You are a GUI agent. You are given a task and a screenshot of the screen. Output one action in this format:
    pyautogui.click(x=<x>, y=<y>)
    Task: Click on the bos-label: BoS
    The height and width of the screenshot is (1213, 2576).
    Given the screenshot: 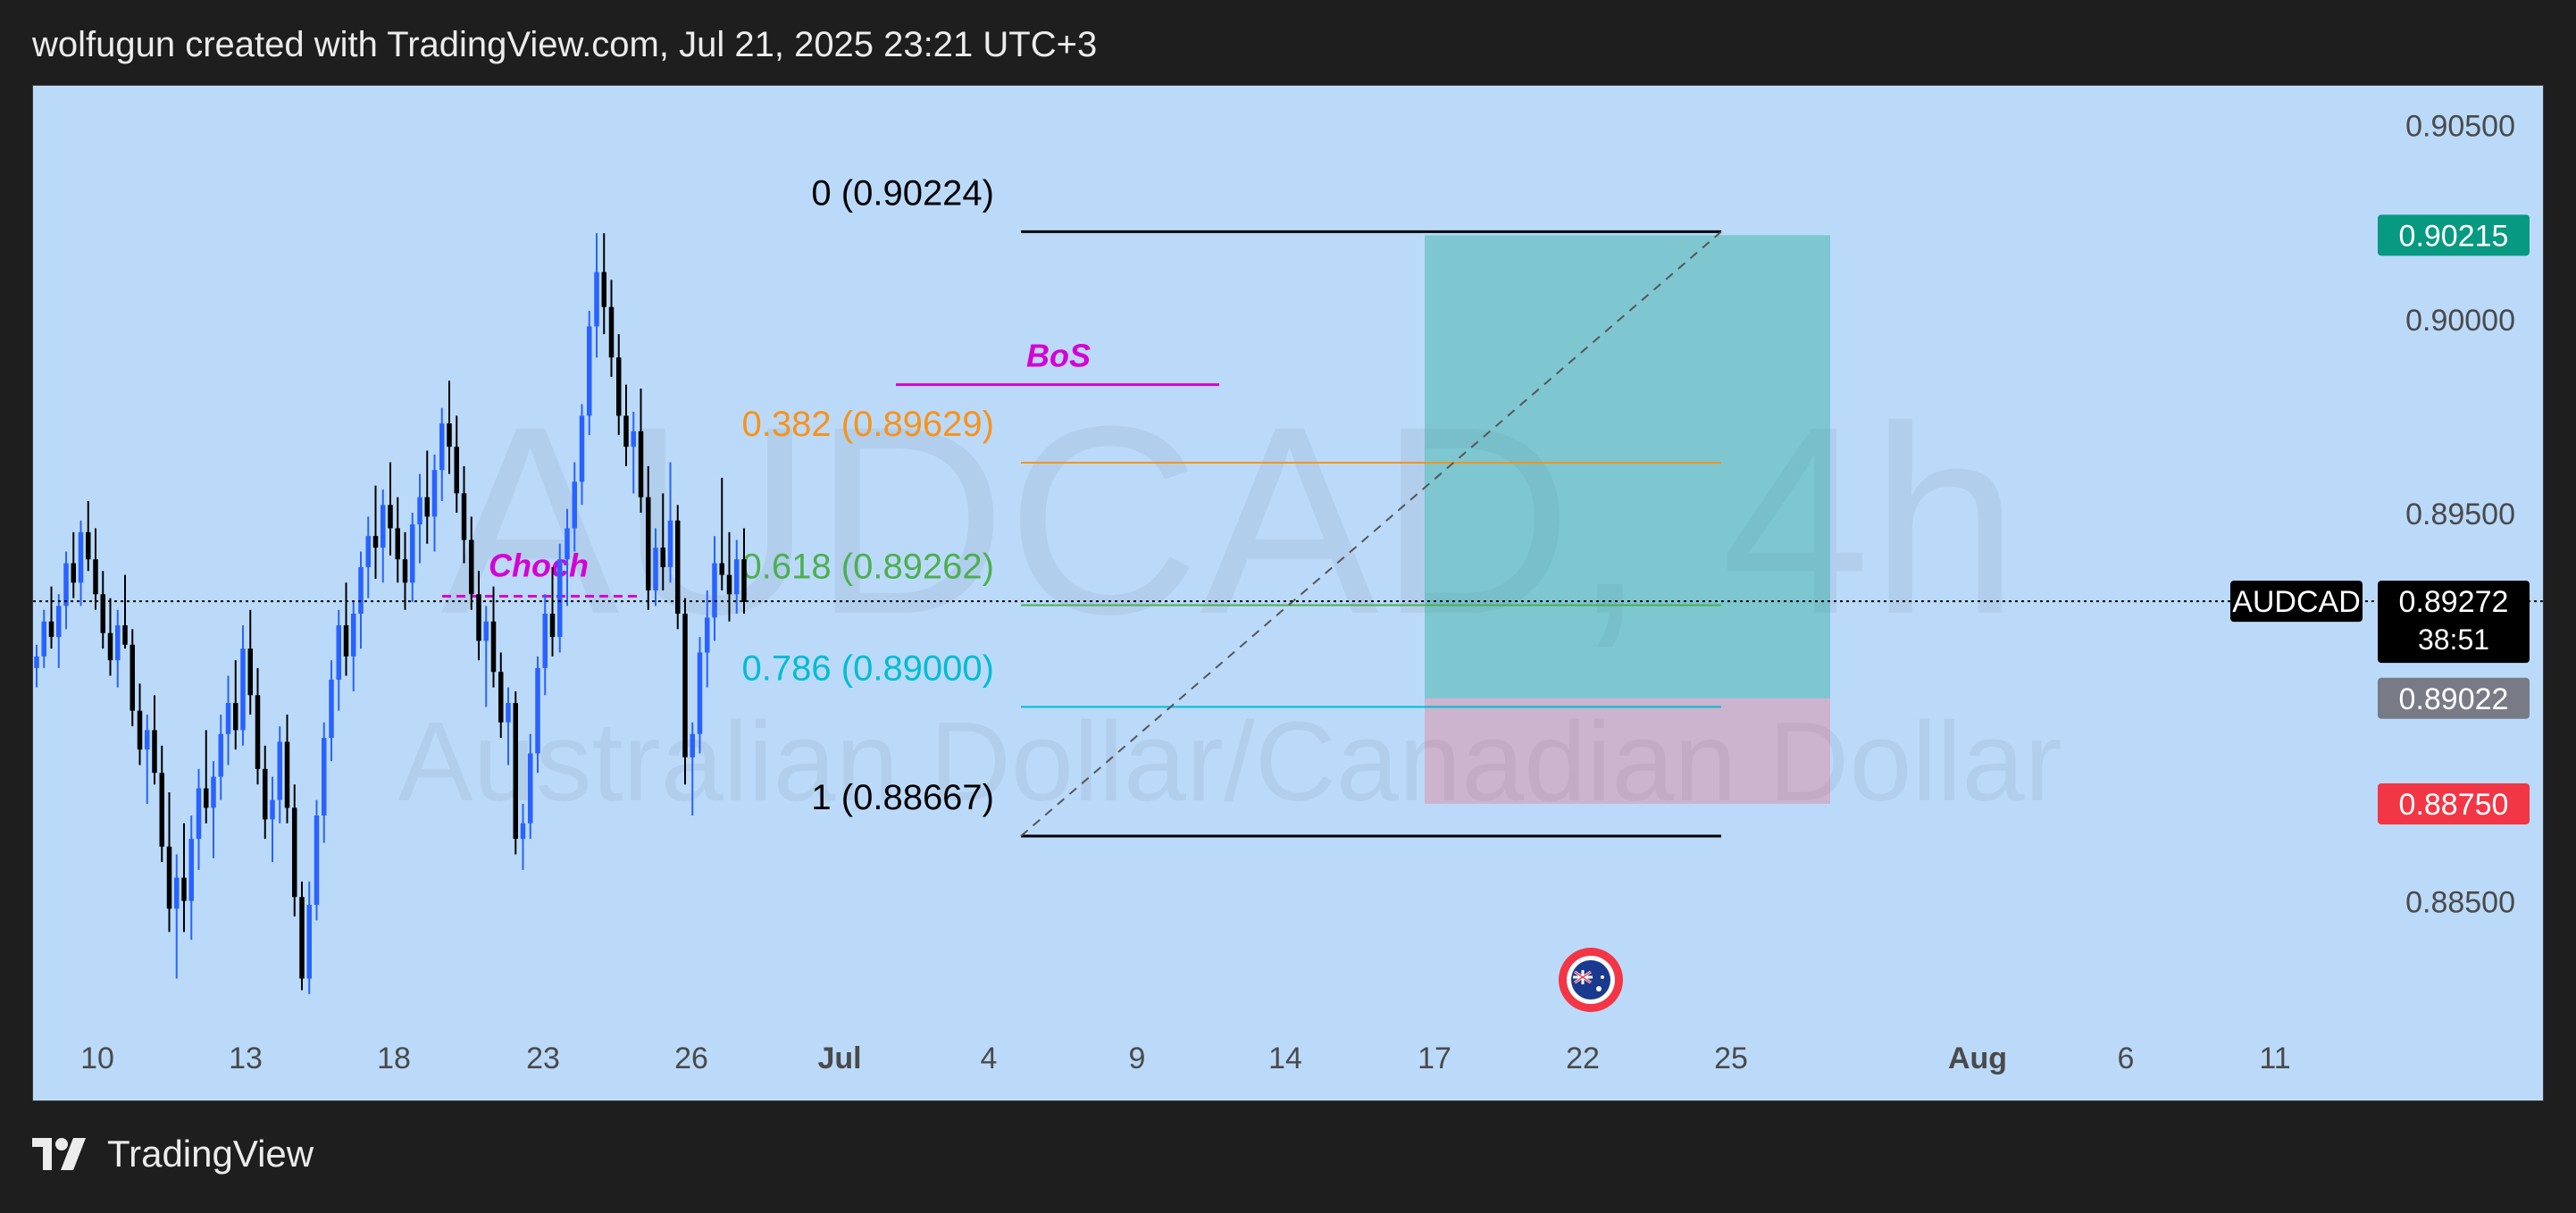 What is the action you would take?
    pyautogui.click(x=1059, y=356)
    